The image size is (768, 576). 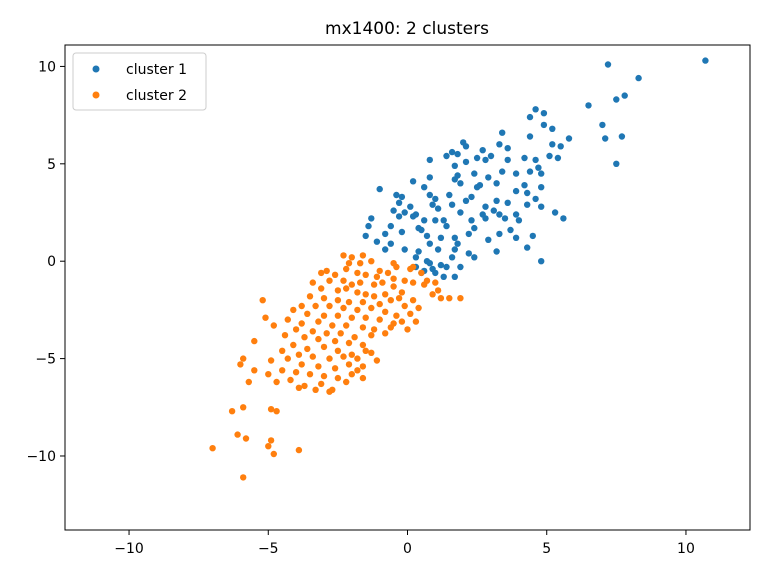 What do you see at coordinates (156, 70) in the screenshot?
I see `legend-label-cluster-1: cluster 1` at bounding box center [156, 70].